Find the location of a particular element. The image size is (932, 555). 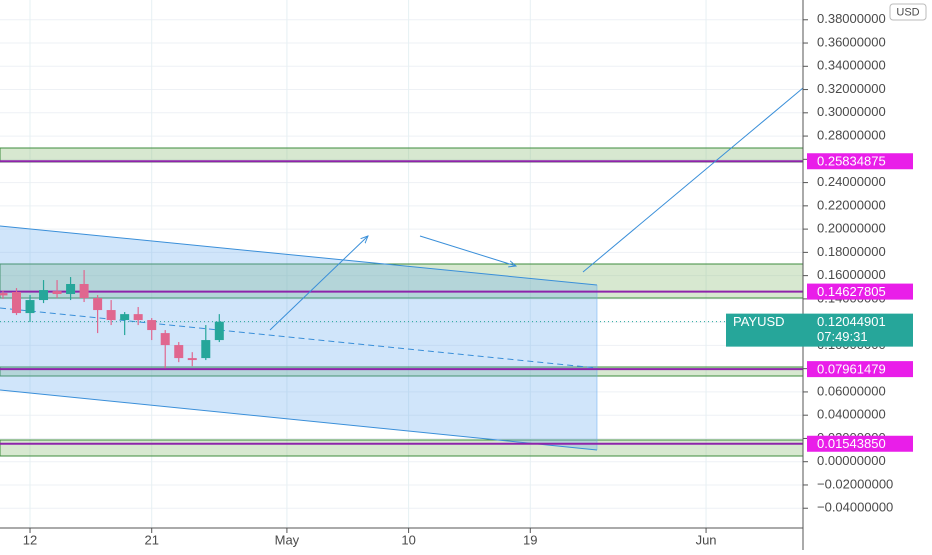

y-tick-label: 0.18000000 is located at coordinates (851, 251).